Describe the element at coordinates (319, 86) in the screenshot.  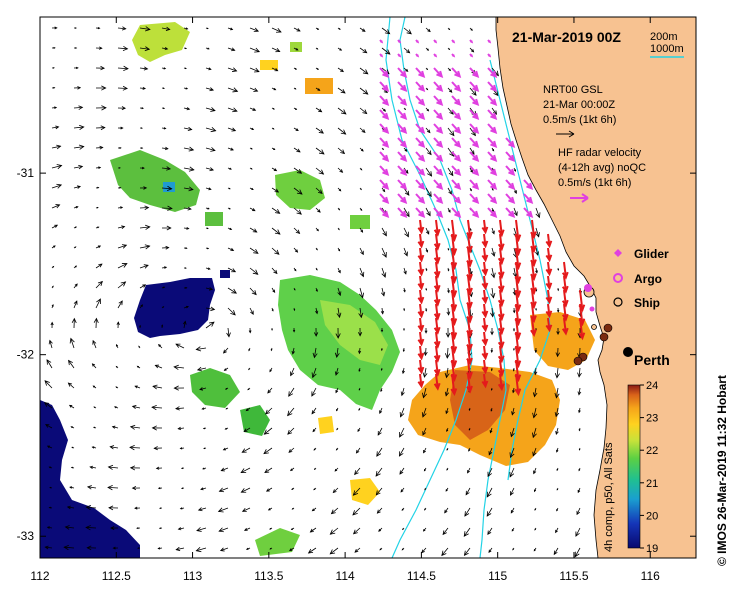
I see `orange-patch-north` at that location.